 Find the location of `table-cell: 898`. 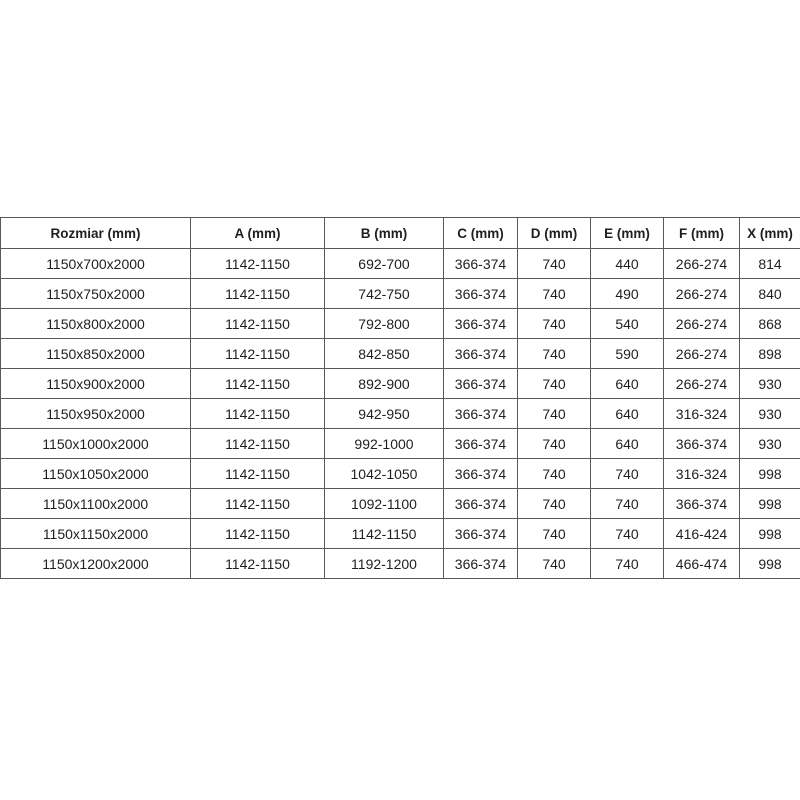

table-cell: 898 is located at coordinates (769, 353).